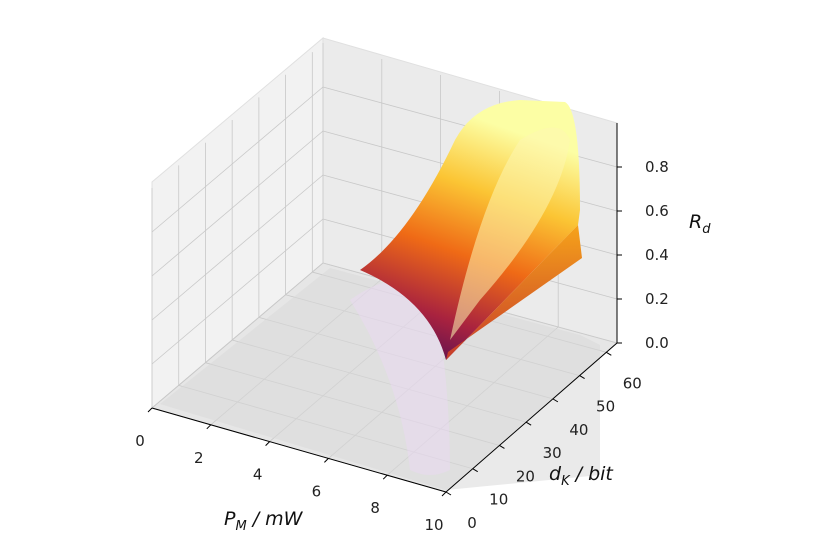  Describe the element at coordinates (657, 167) in the screenshot. I see `z-tick-label: 0.8` at that location.